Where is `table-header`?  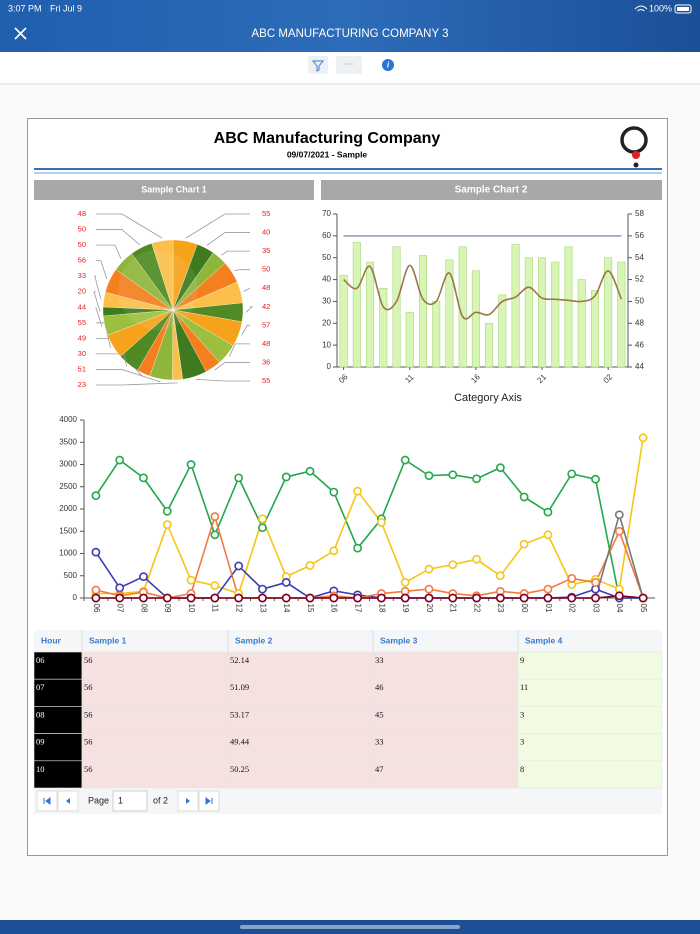 table-header is located at coordinates (348, 641).